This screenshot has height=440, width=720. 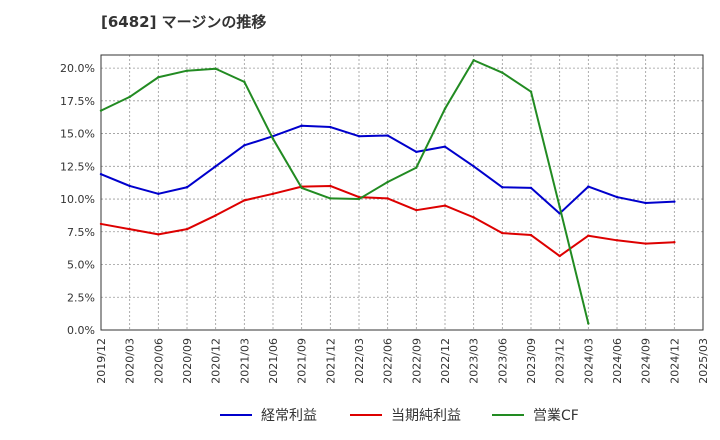 What do you see at coordinates (426, 416) in the screenshot?
I see `legend-label-net-income: 当期純利益` at bounding box center [426, 416].